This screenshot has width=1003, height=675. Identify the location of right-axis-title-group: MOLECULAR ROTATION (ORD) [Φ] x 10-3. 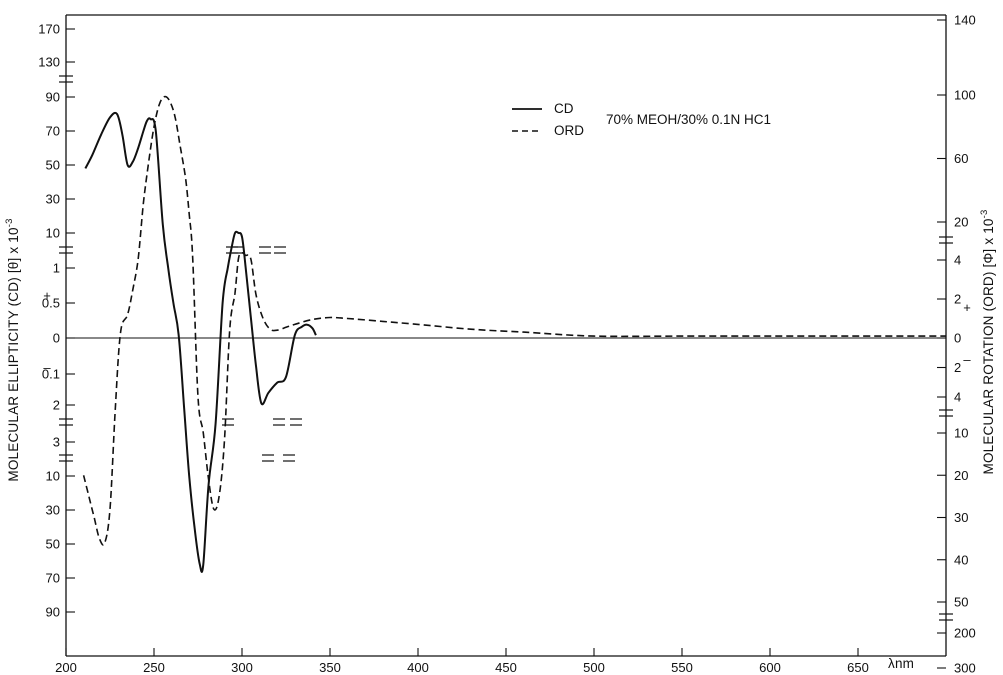
(987, 341).